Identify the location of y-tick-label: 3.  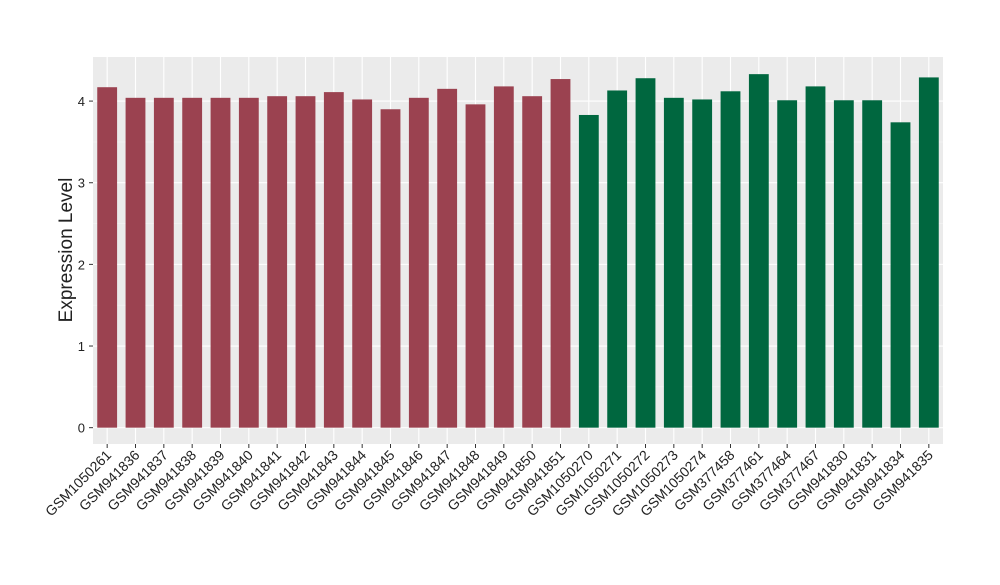
(81, 183).